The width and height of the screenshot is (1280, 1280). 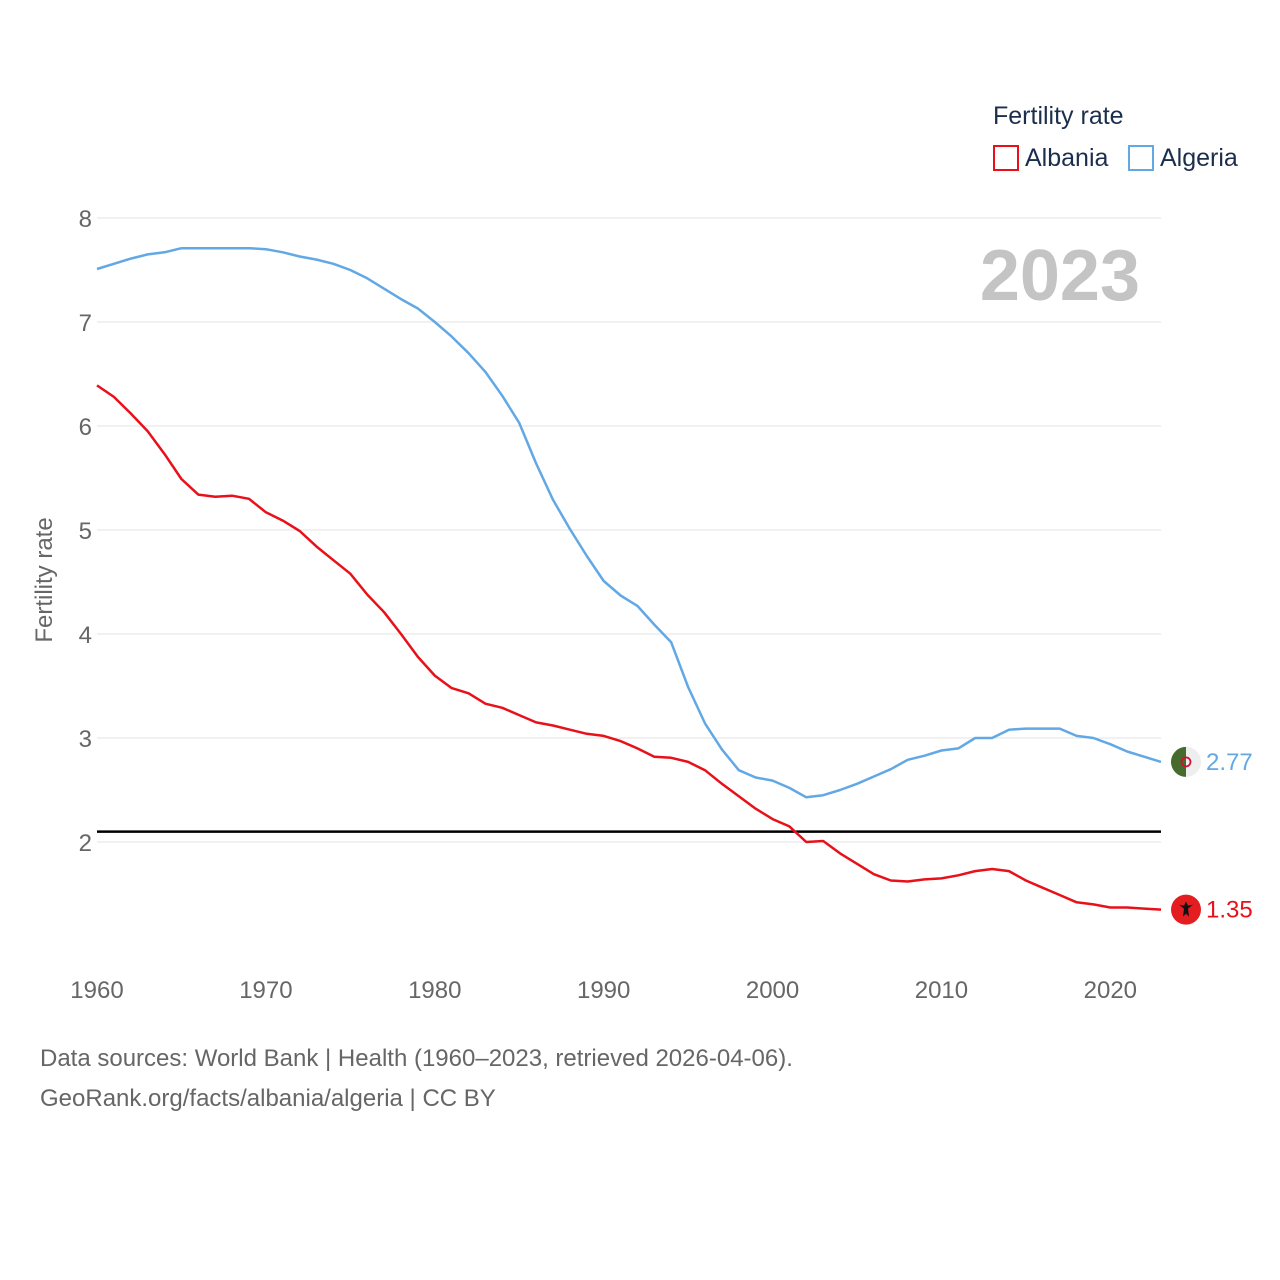 What do you see at coordinates (96, 990) in the screenshot?
I see `x-tick-label-1960: 1960` at bounding box center [96, 990].